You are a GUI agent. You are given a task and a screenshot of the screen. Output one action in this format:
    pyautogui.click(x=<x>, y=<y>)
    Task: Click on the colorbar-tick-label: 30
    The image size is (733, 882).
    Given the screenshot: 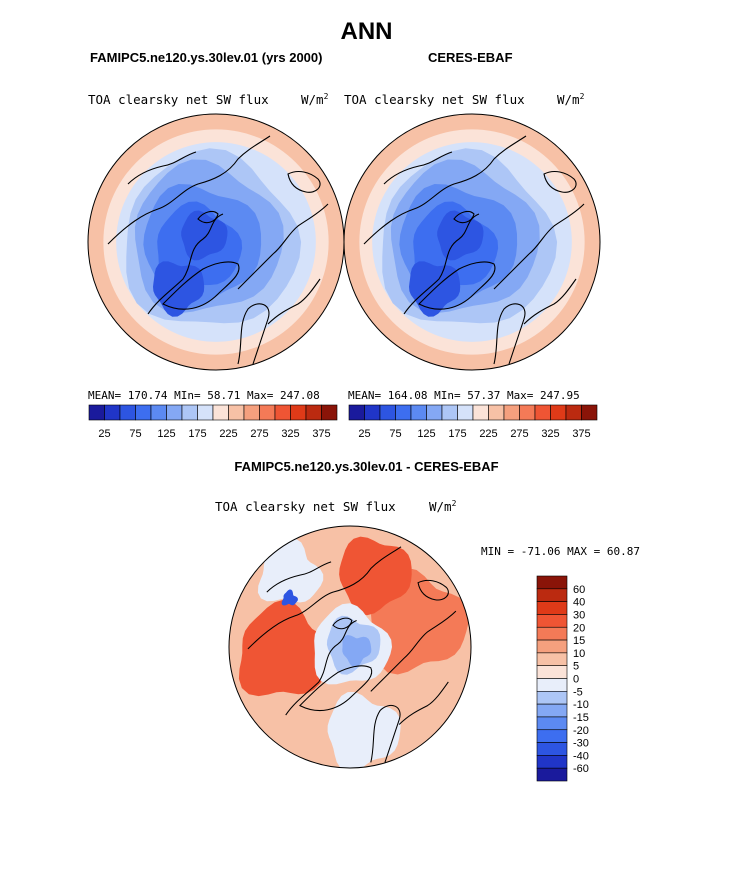 What is the action you would take?
    pyautogui.click(x=579, y=615)
    